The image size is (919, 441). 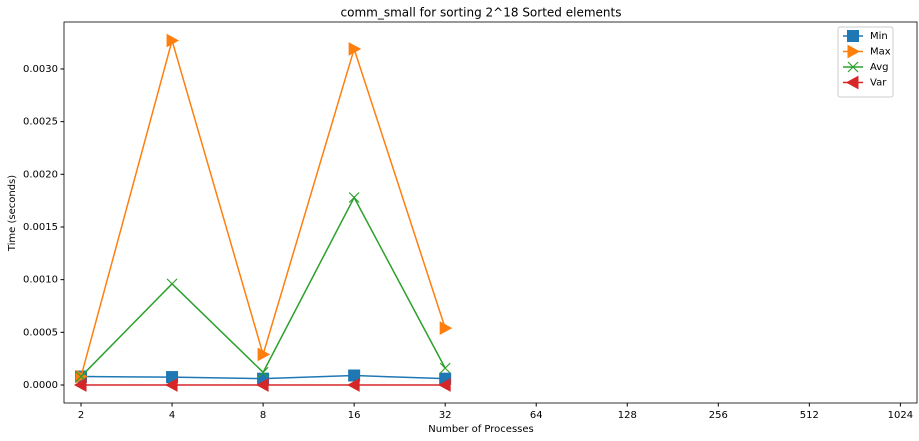 What do you see at coordinates (263, 415) in the screenshot?
I see `x-tick-label: 8` at bounding box center [263, 415].